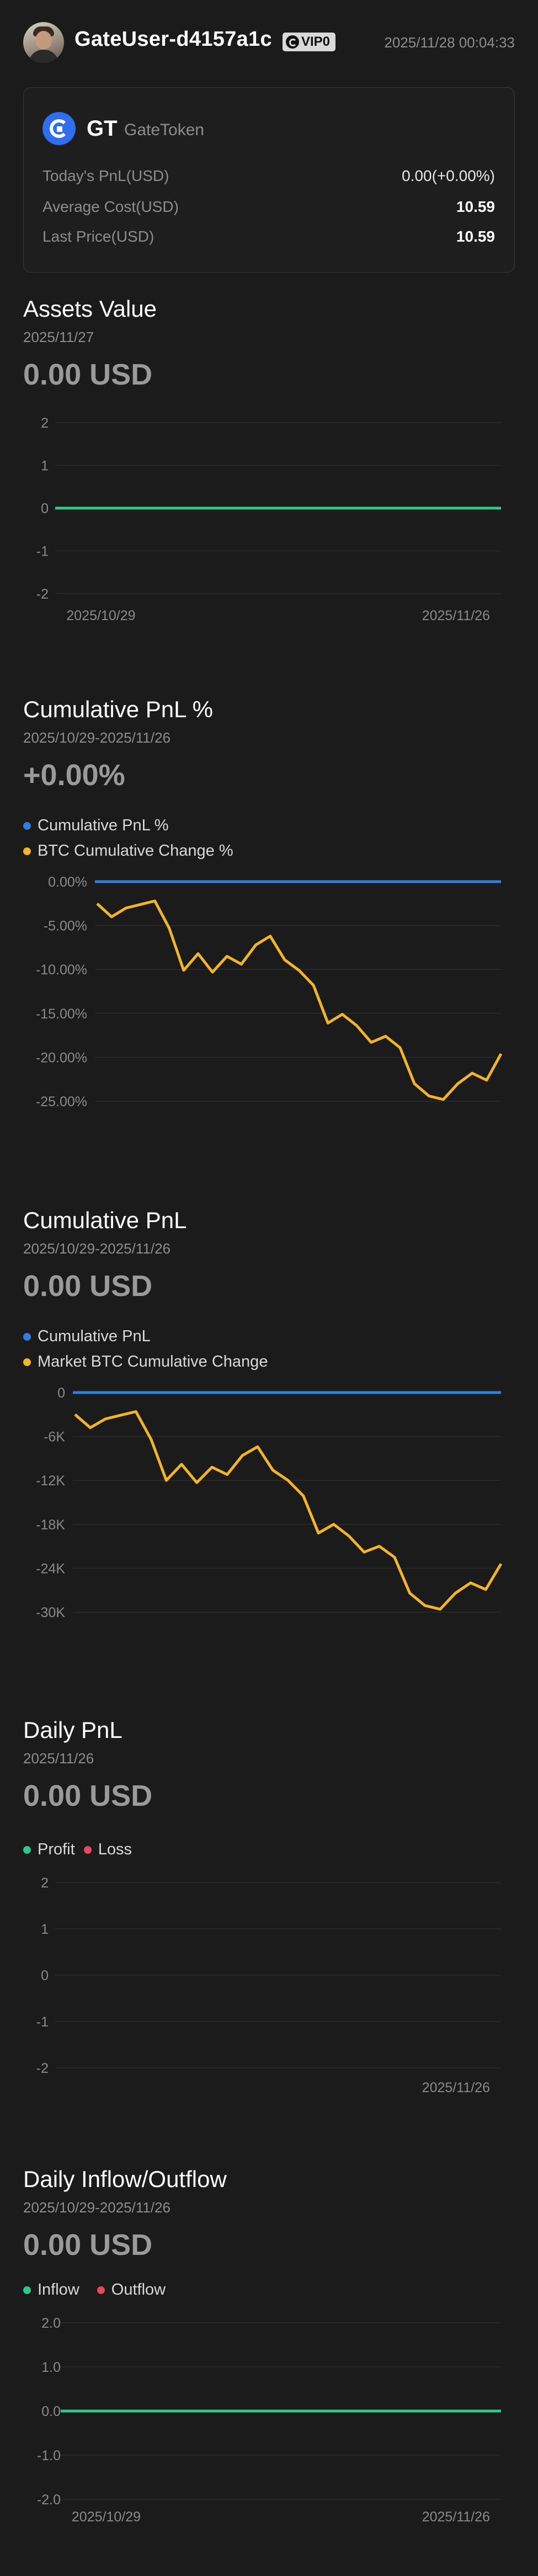  What do you see at coordinates (97, 1248) in the screenshot?
I see `cum-pnl-date: 2025/10/29-2025/11/26` at bounding box center [97, 1248].